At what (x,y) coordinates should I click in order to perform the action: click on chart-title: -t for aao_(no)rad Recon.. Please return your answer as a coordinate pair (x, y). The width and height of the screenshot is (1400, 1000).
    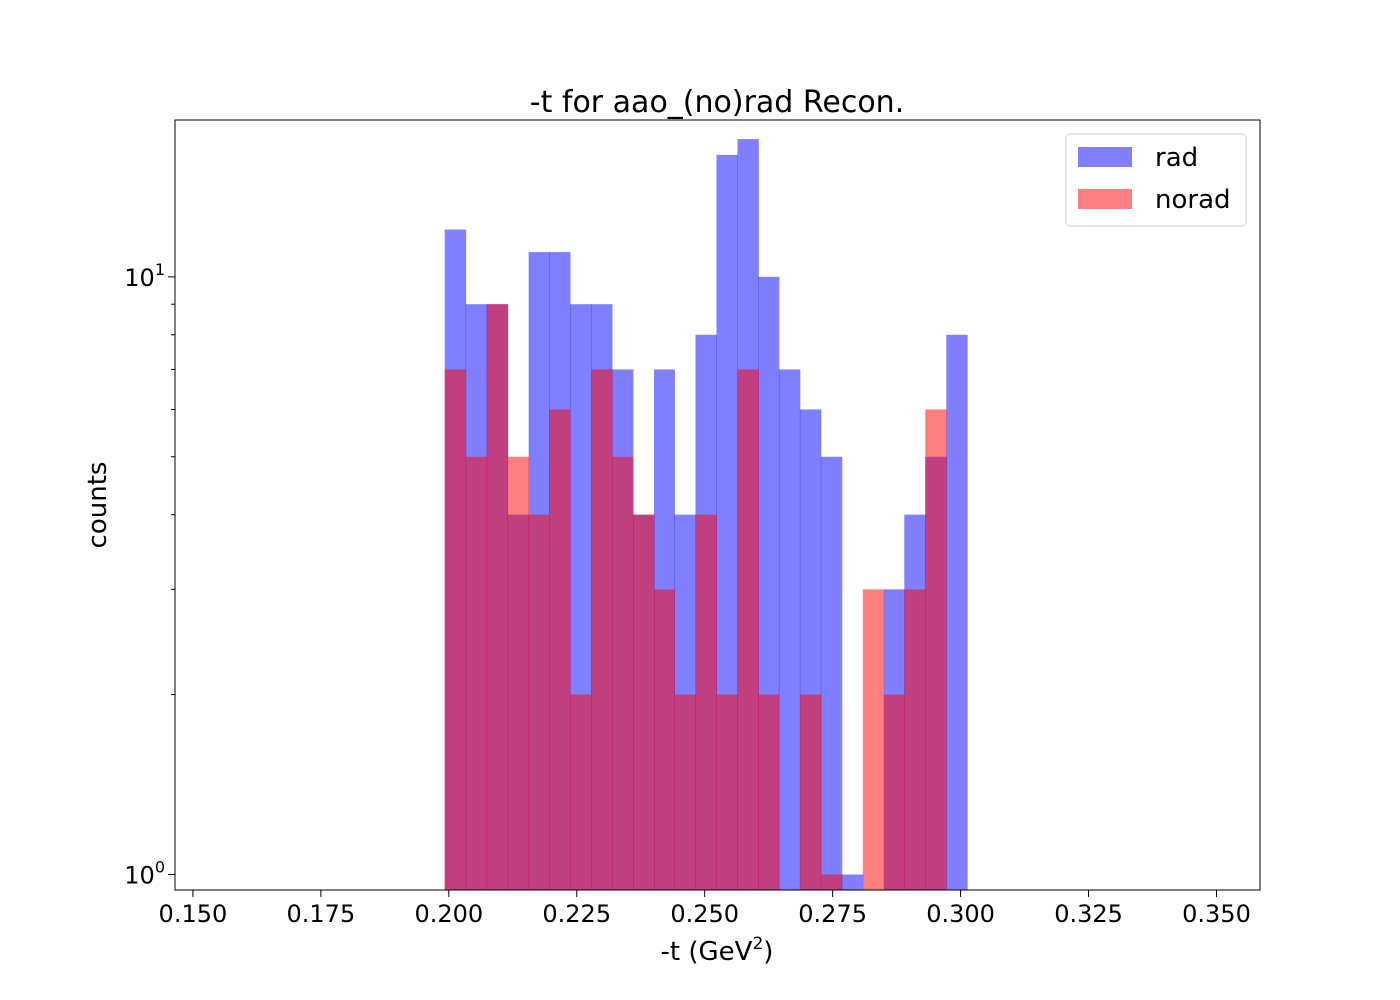
    Looking at the image, I should click on (717, 102).